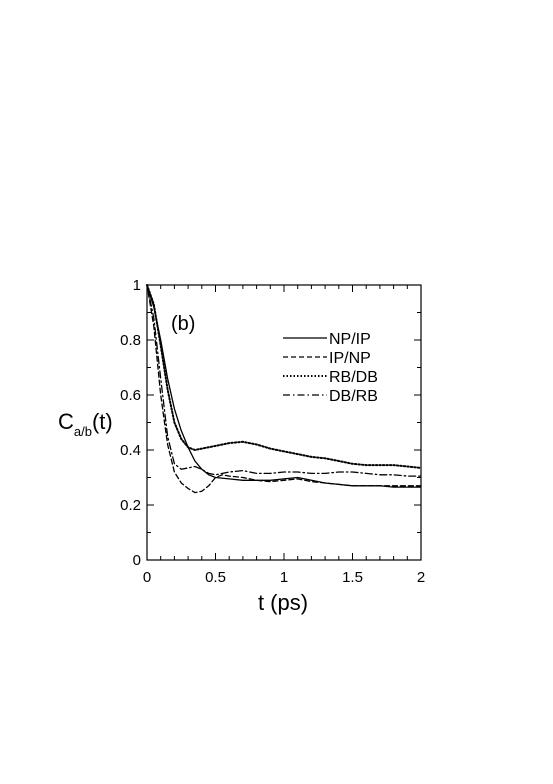 The height and width of the screenshot is (784, 553). What do you see at coordinates (130, 395) in the screenshot?
I see `y-tick-label: 0.6` at bounding box center [130, 395].